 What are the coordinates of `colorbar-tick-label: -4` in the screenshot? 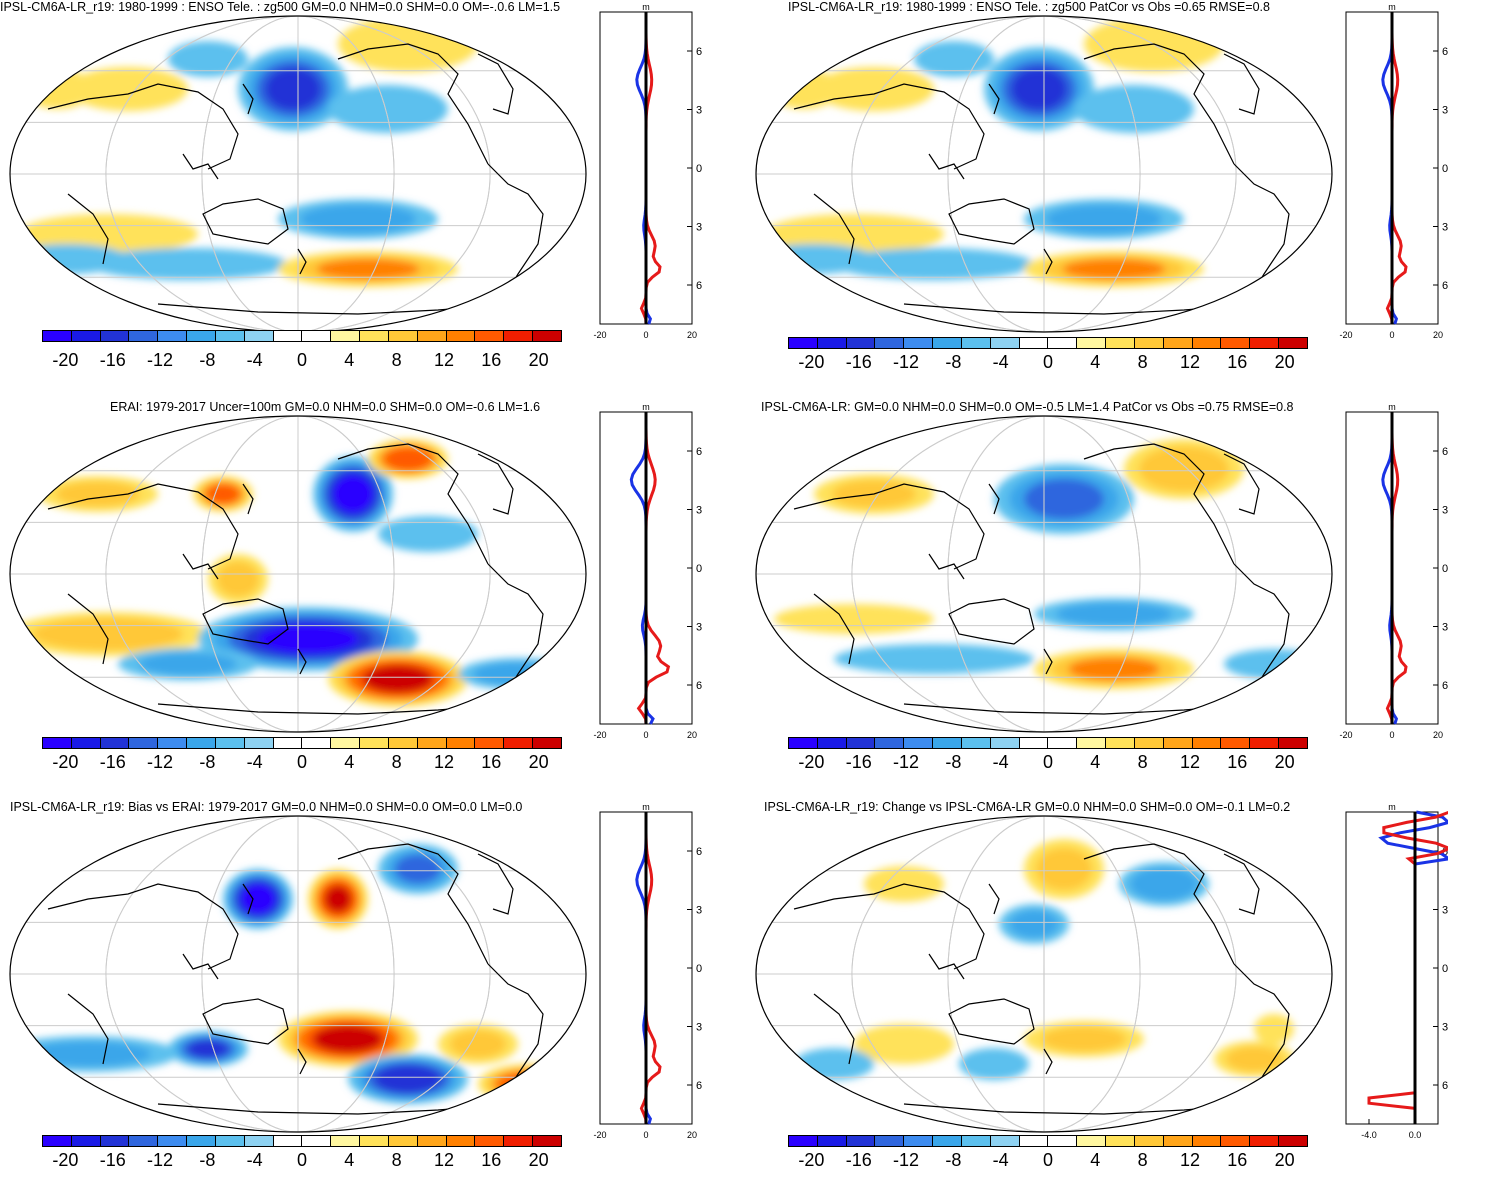 It's located at (1001, 762).